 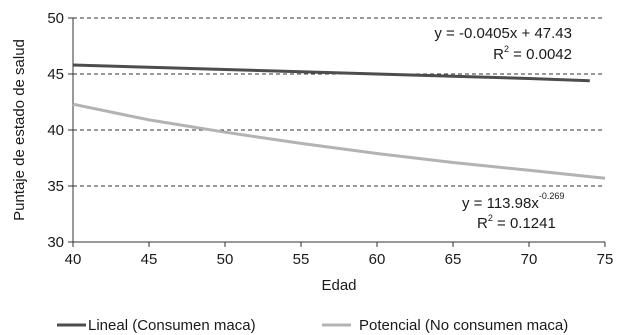 I want to click on y-tick-label-45: 45, so click(x=55, y=74).